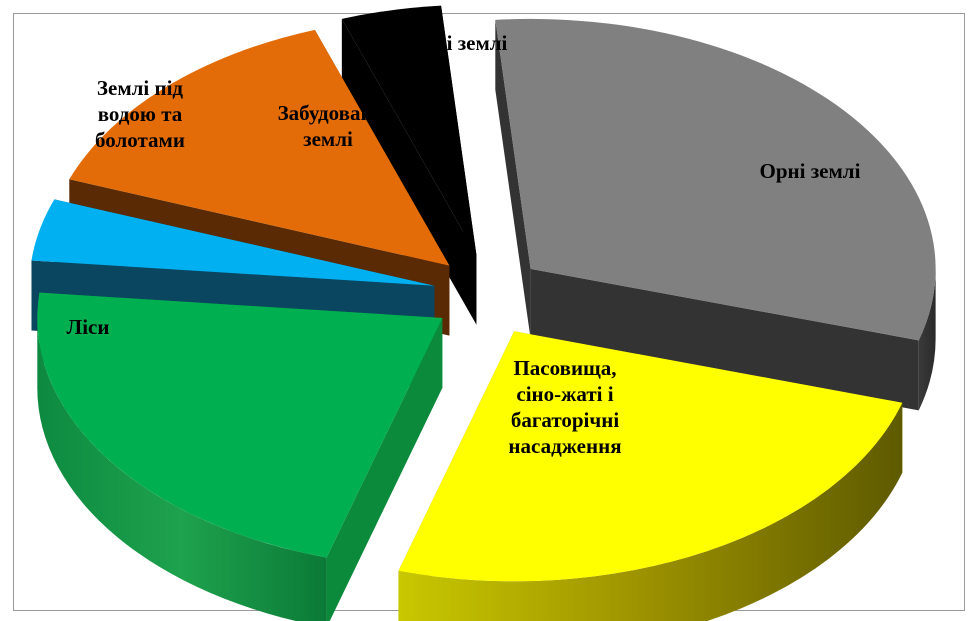 Image resolution: width=979 pixels, height=621 pixels. I want to click on slice-label: Землі під водою та болотами, so click(140, 114).